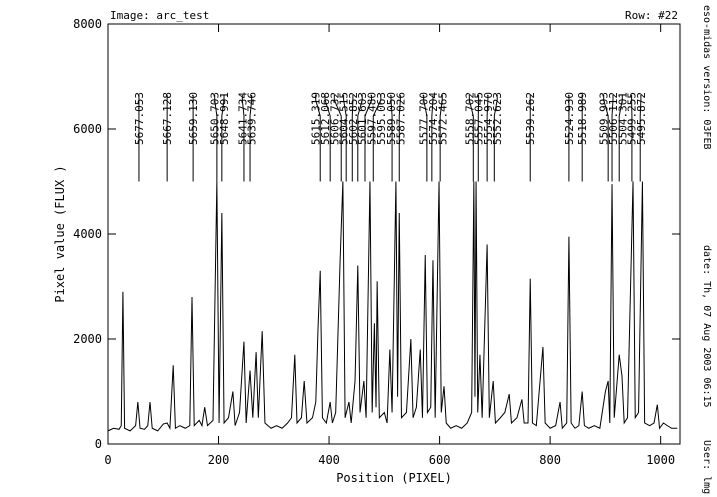  I want to click on side-text: eso-midas version: 03FEB, so click(706, 77).